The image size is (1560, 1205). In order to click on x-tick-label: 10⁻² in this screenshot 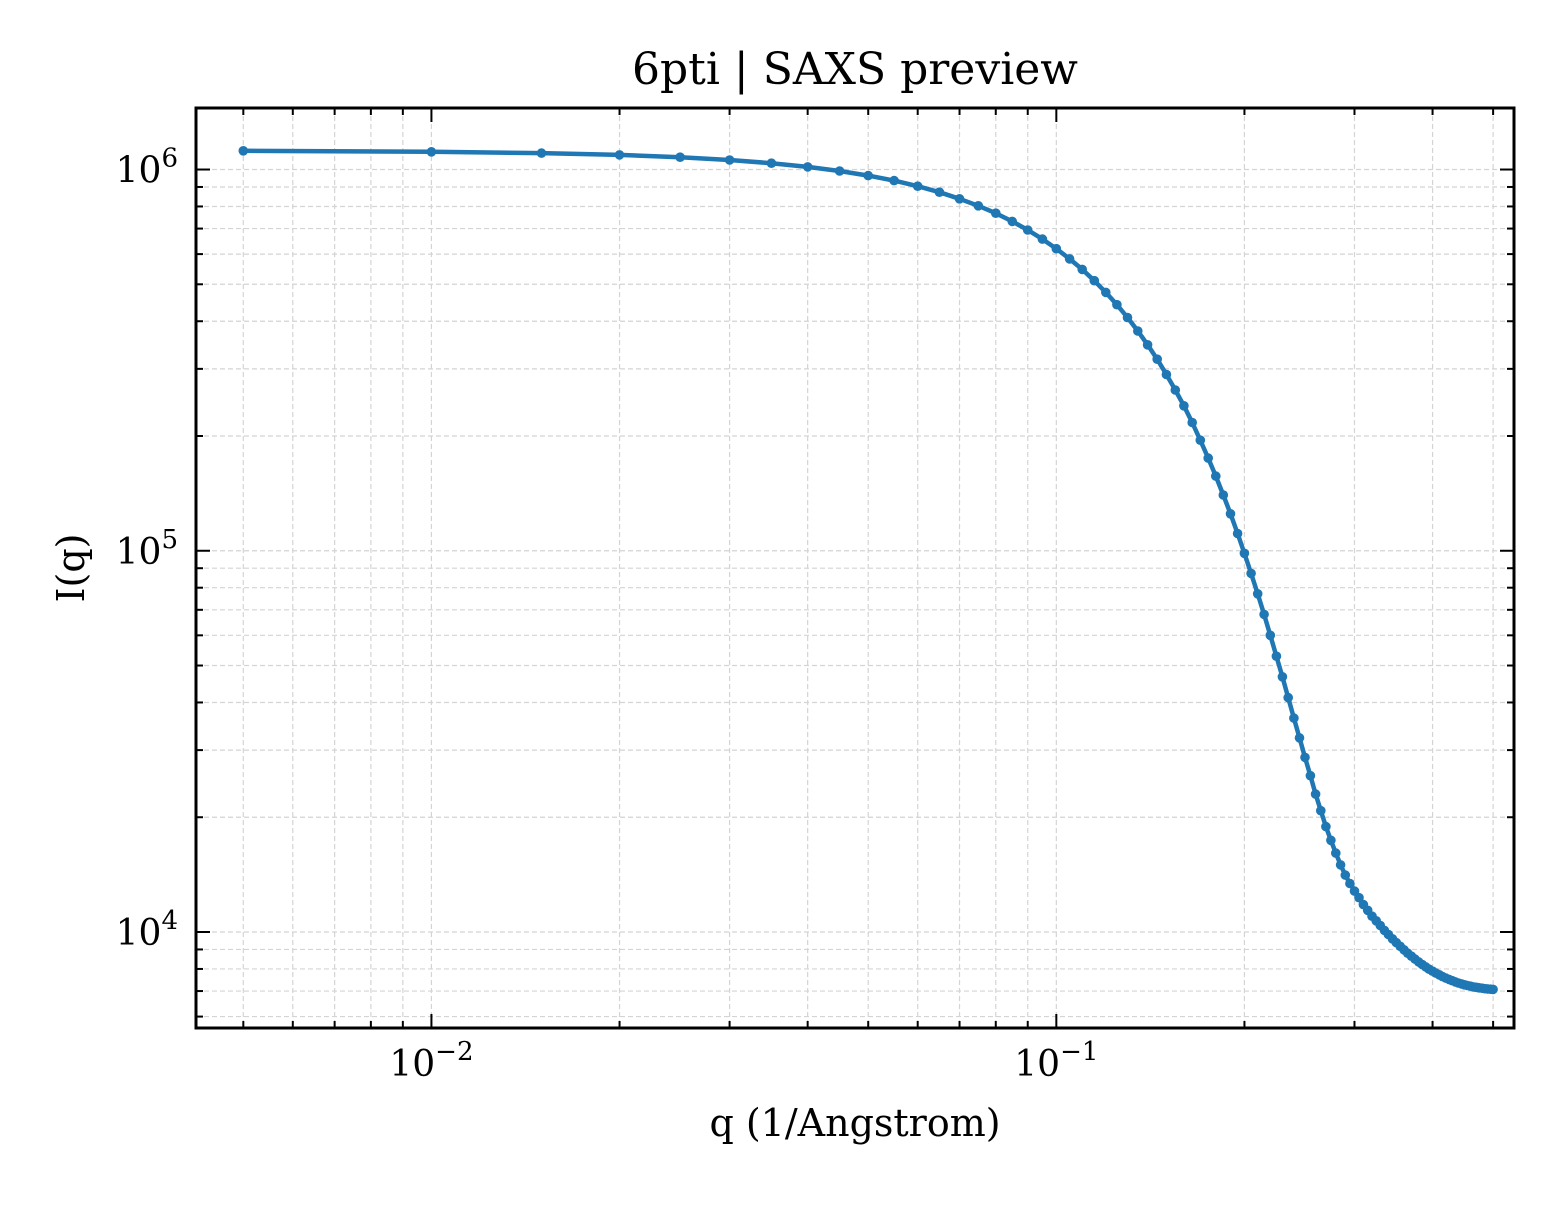, I will do `click(431, 1061)`.